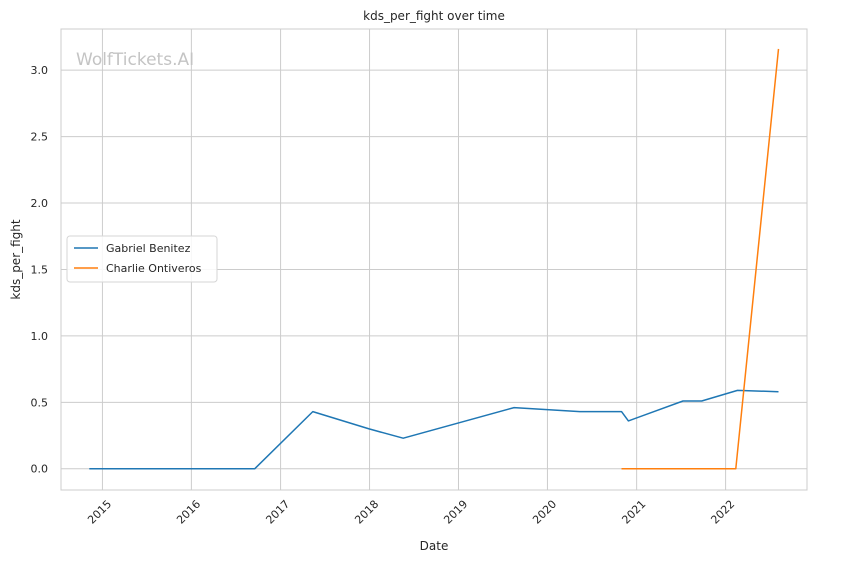 This screenshot has width=844, height=561. I want to click on x-tick-label: 2020, so click(544, 512).